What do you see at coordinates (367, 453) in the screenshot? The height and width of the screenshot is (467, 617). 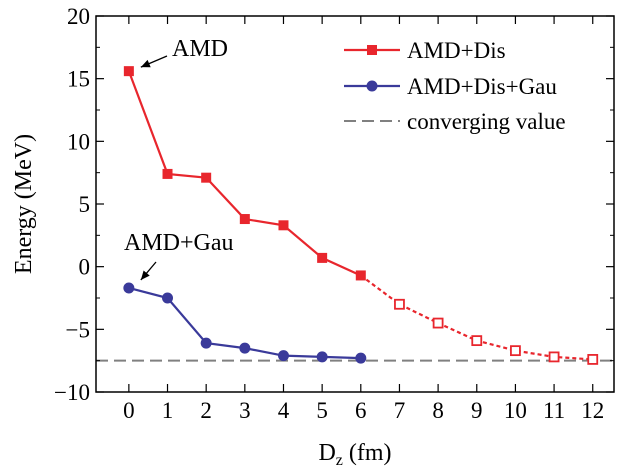 I see `x-axis-label-unit: (fm)` at bounding box center [367, 453].